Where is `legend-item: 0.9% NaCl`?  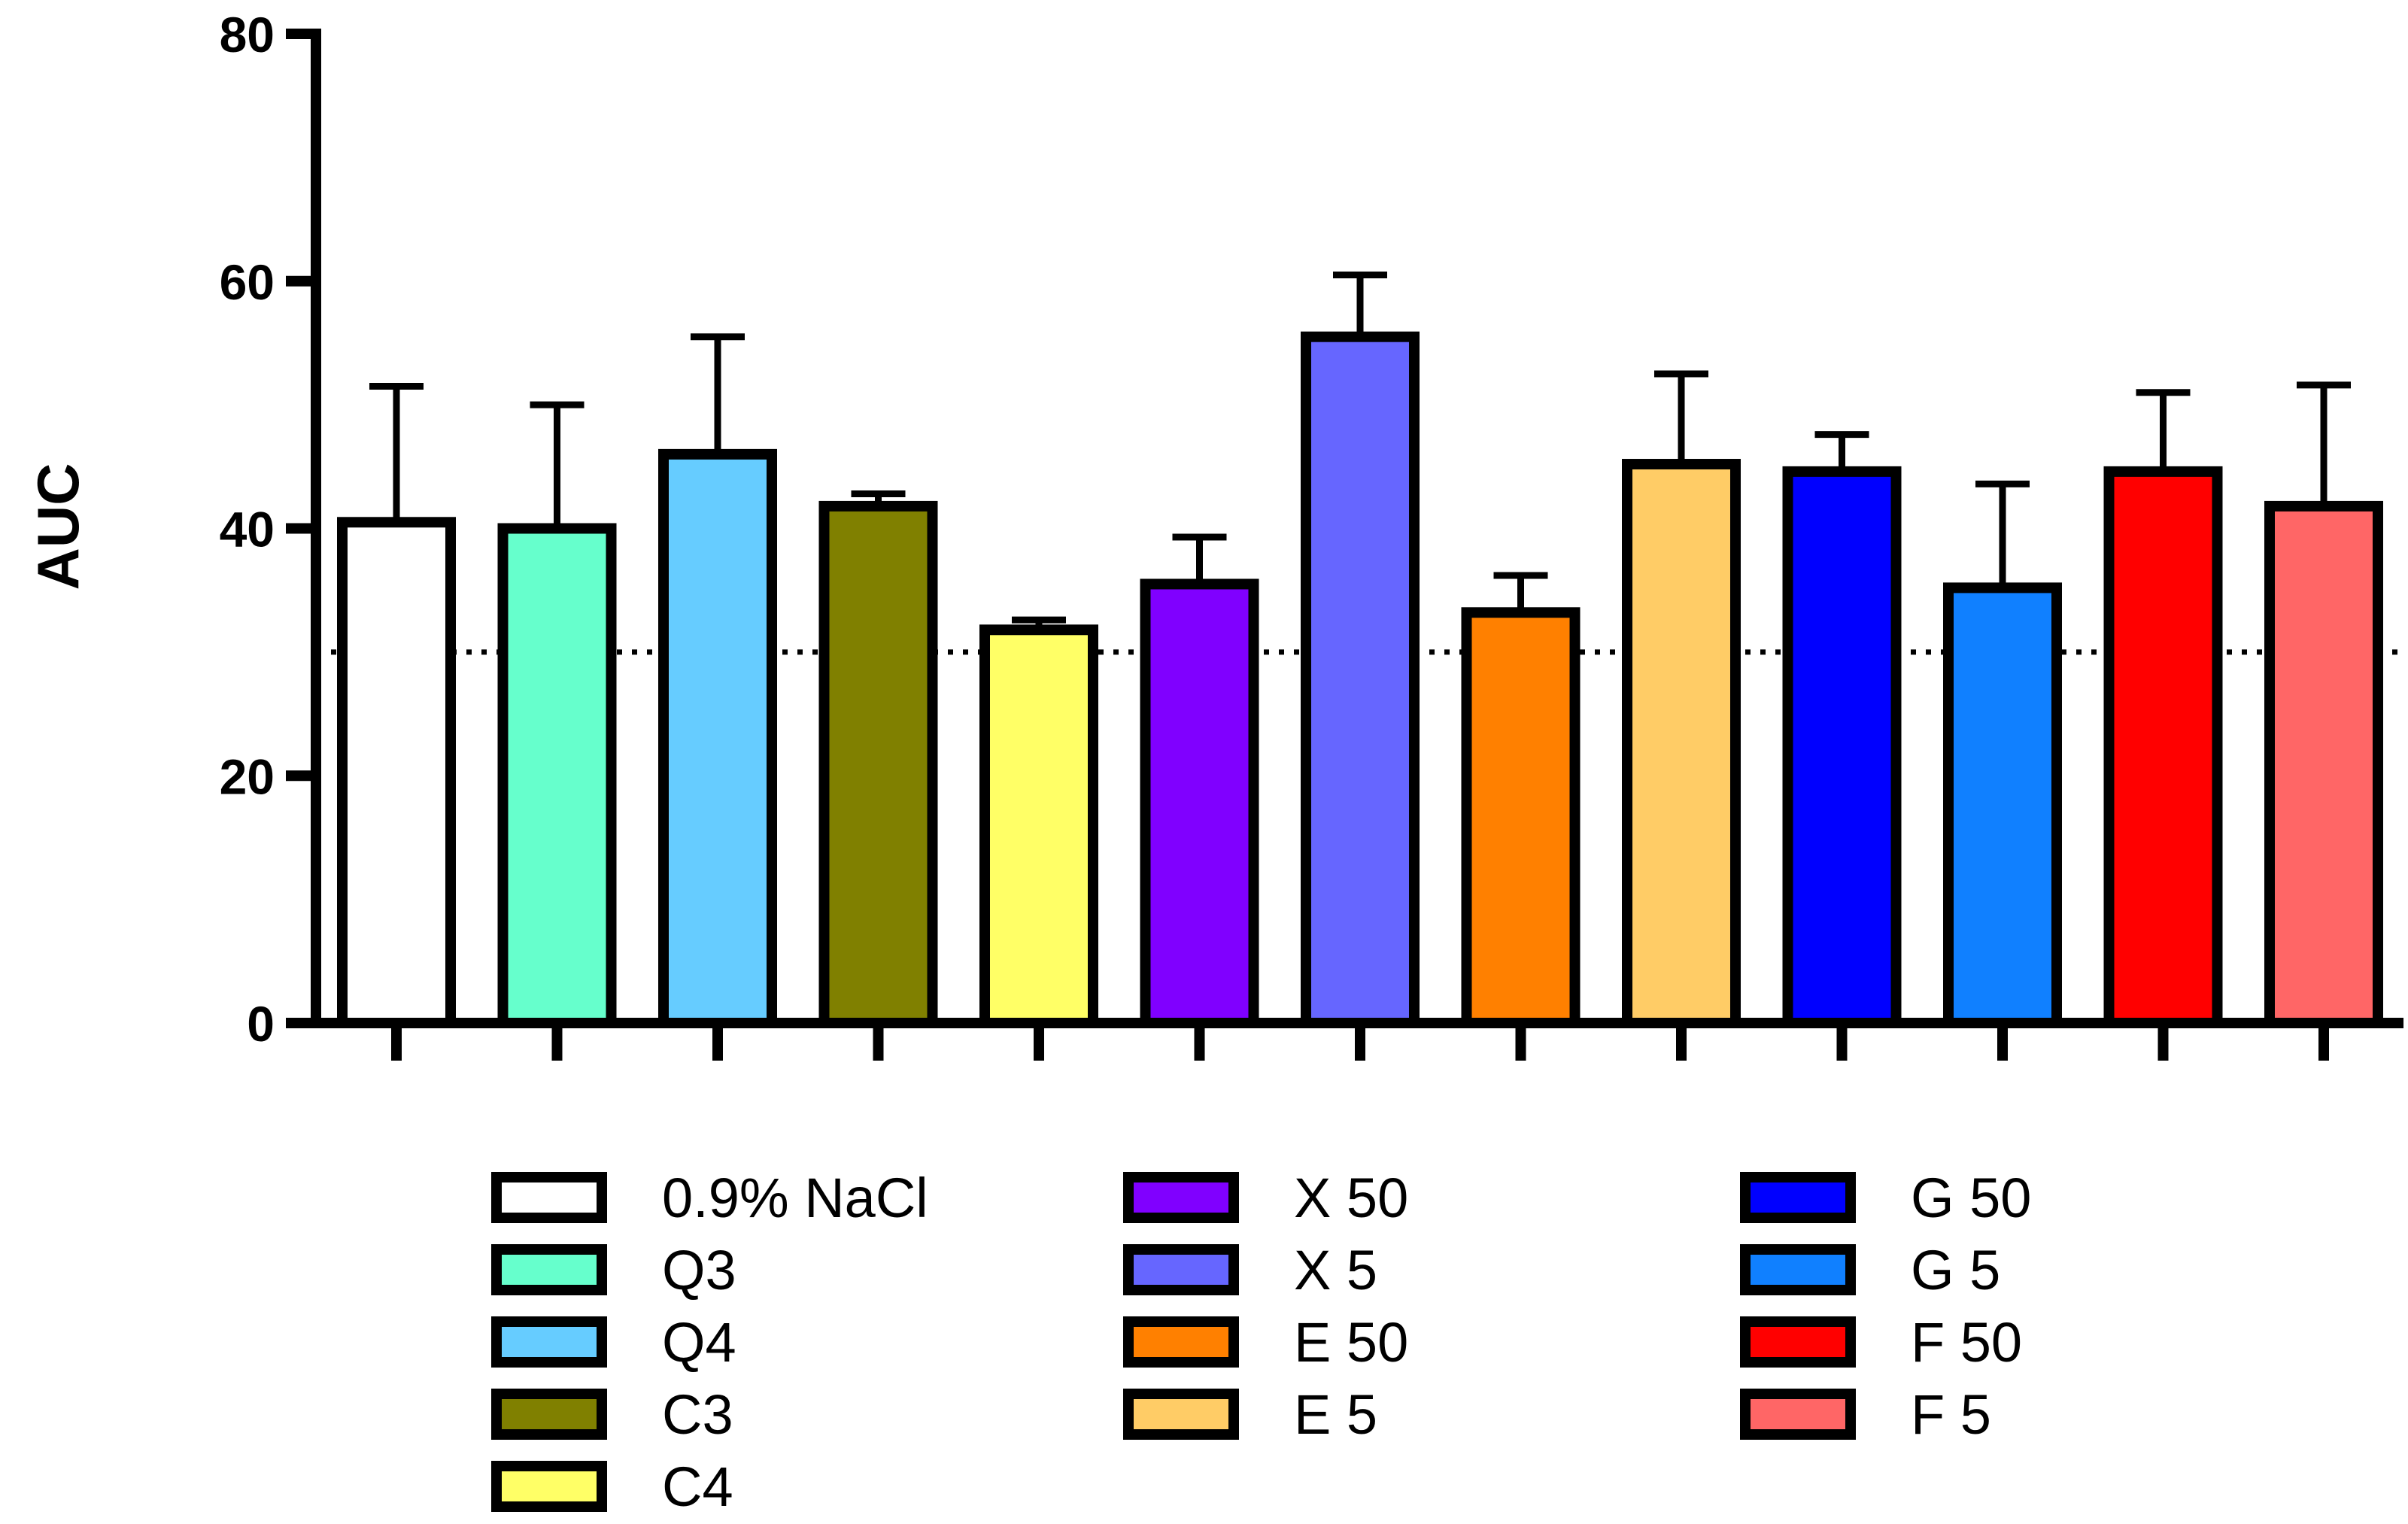
legend-item: 0.9% NaCl is located at coordinates (709, 1198).